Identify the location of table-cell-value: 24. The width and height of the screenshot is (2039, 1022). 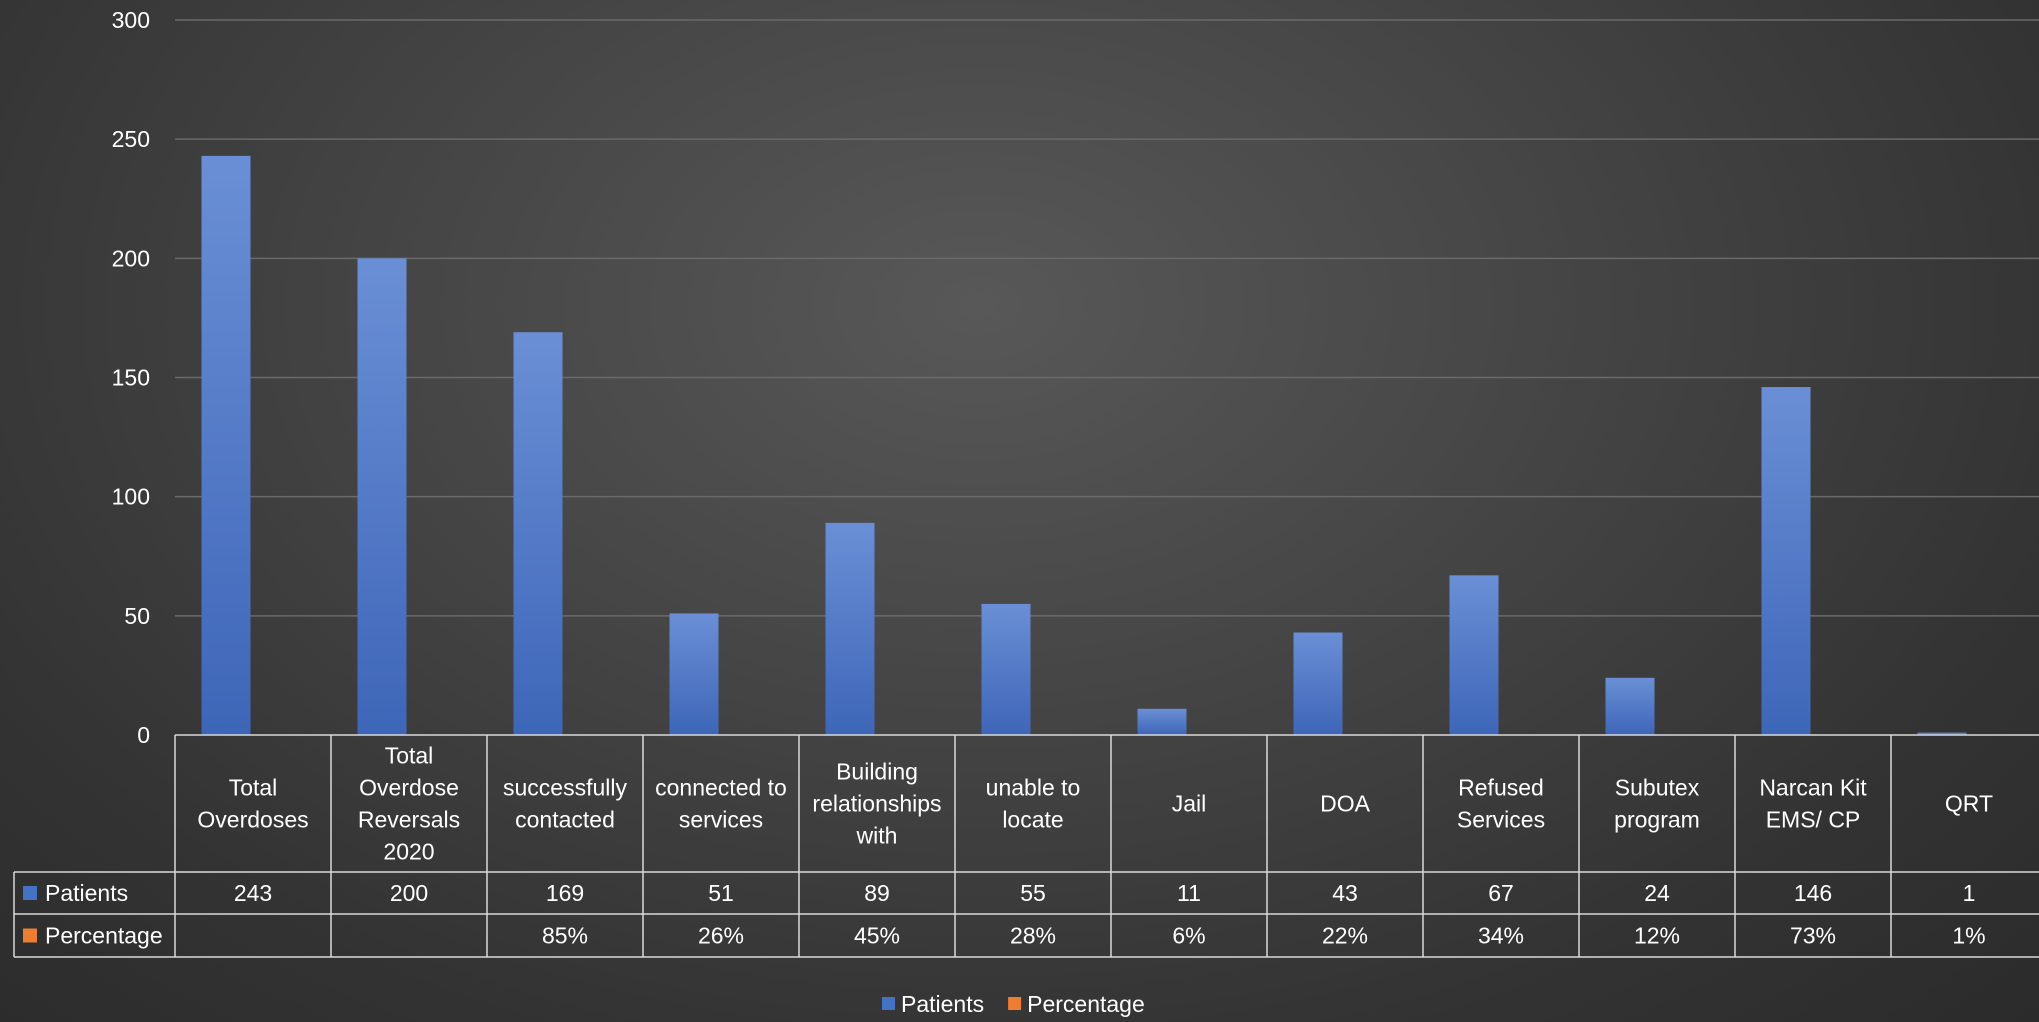
(1657, 893).